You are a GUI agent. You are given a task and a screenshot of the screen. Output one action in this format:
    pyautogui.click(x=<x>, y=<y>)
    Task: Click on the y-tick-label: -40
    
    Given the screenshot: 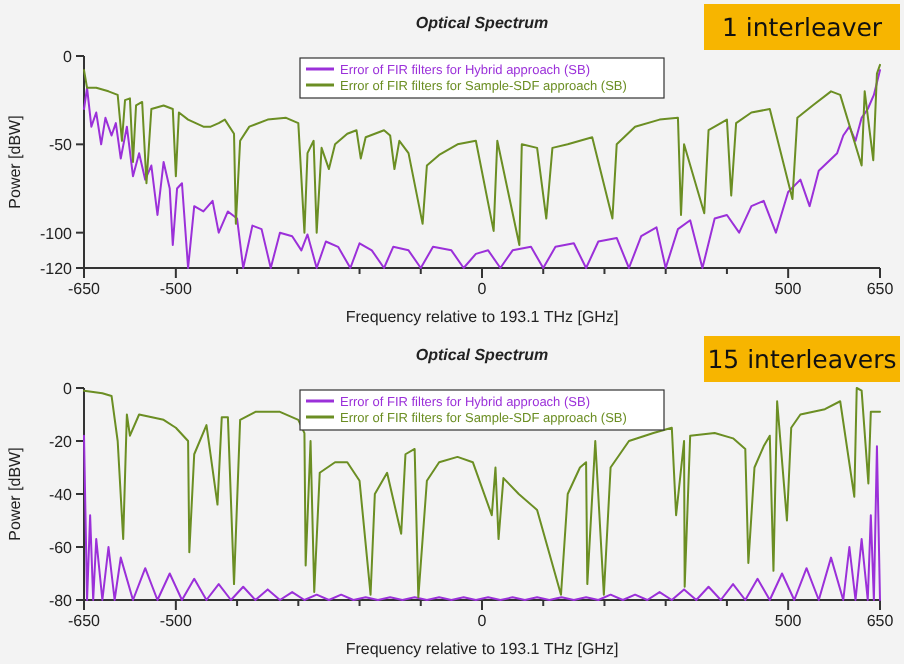 What is the action you would take?
    pyautogui.click(x=61, y=495)
    